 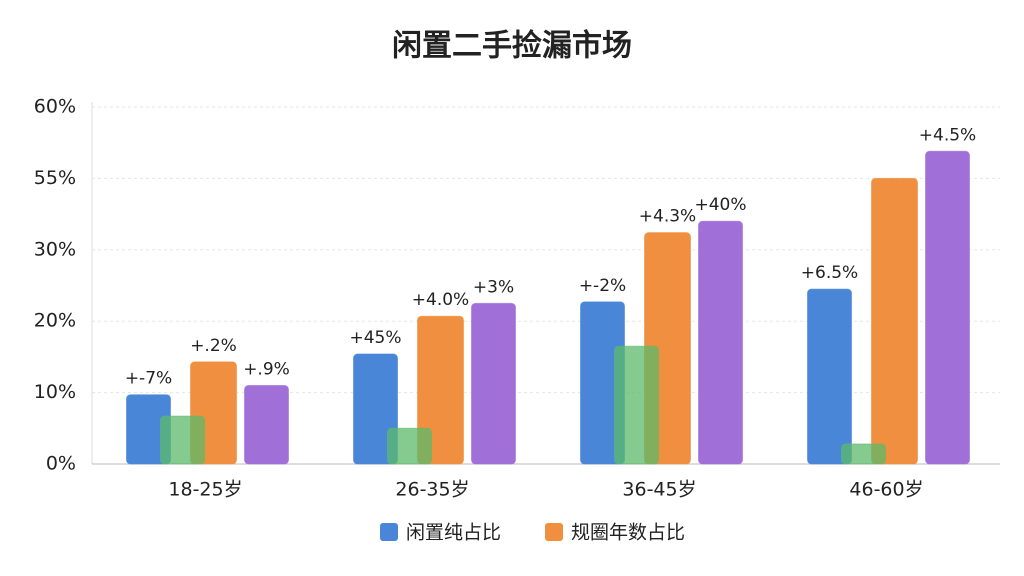 I want to click on x-tick-label: 36-45岁, so click(x=659, y=490).